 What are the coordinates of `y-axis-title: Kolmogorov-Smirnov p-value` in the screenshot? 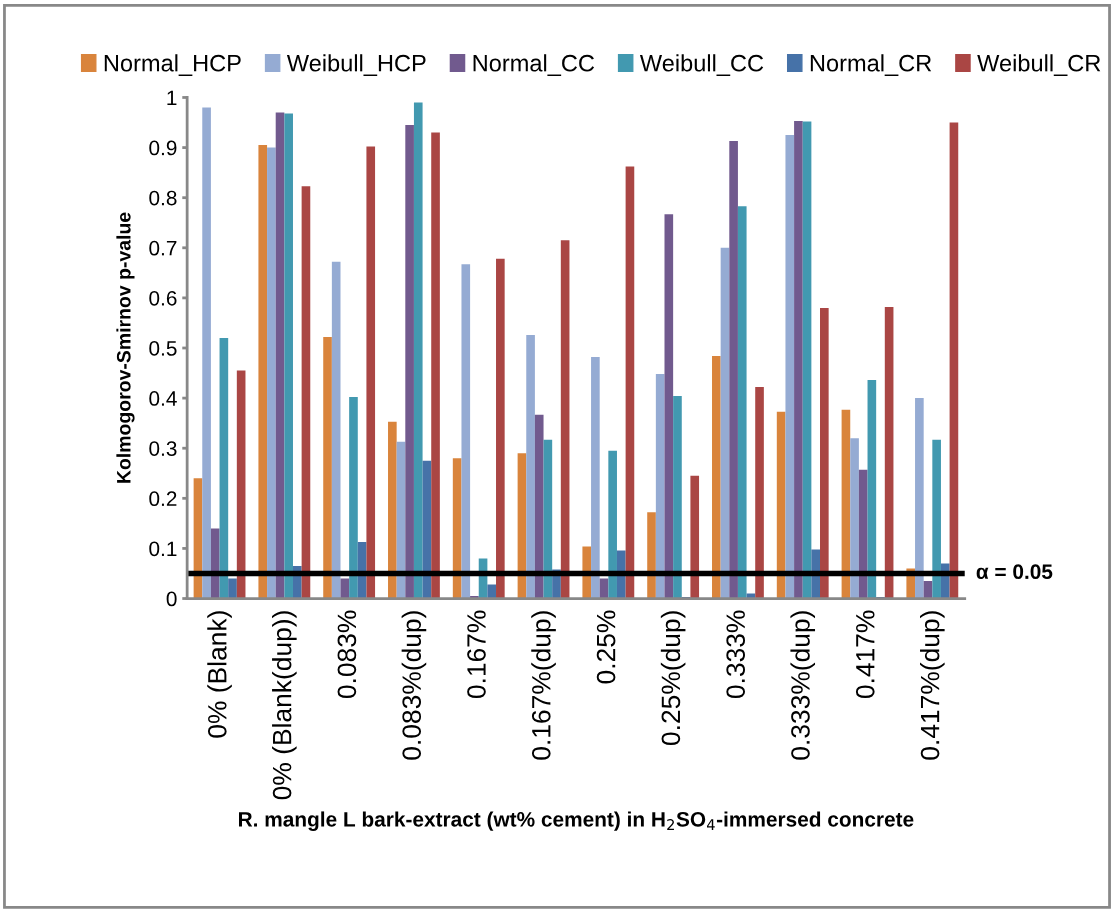 It's located at (125, 347).